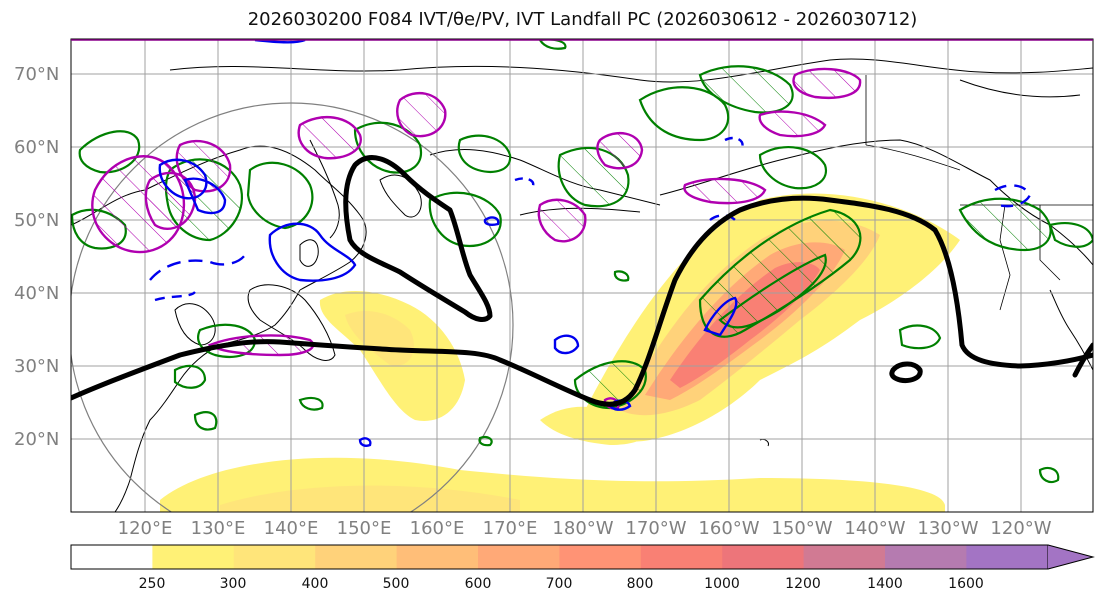 The height and width of the screenshot is (606, 1105). Describe the element at coordinates (233, 584) in the screenshot. I see `colorbar-label-300: 300` at that location.